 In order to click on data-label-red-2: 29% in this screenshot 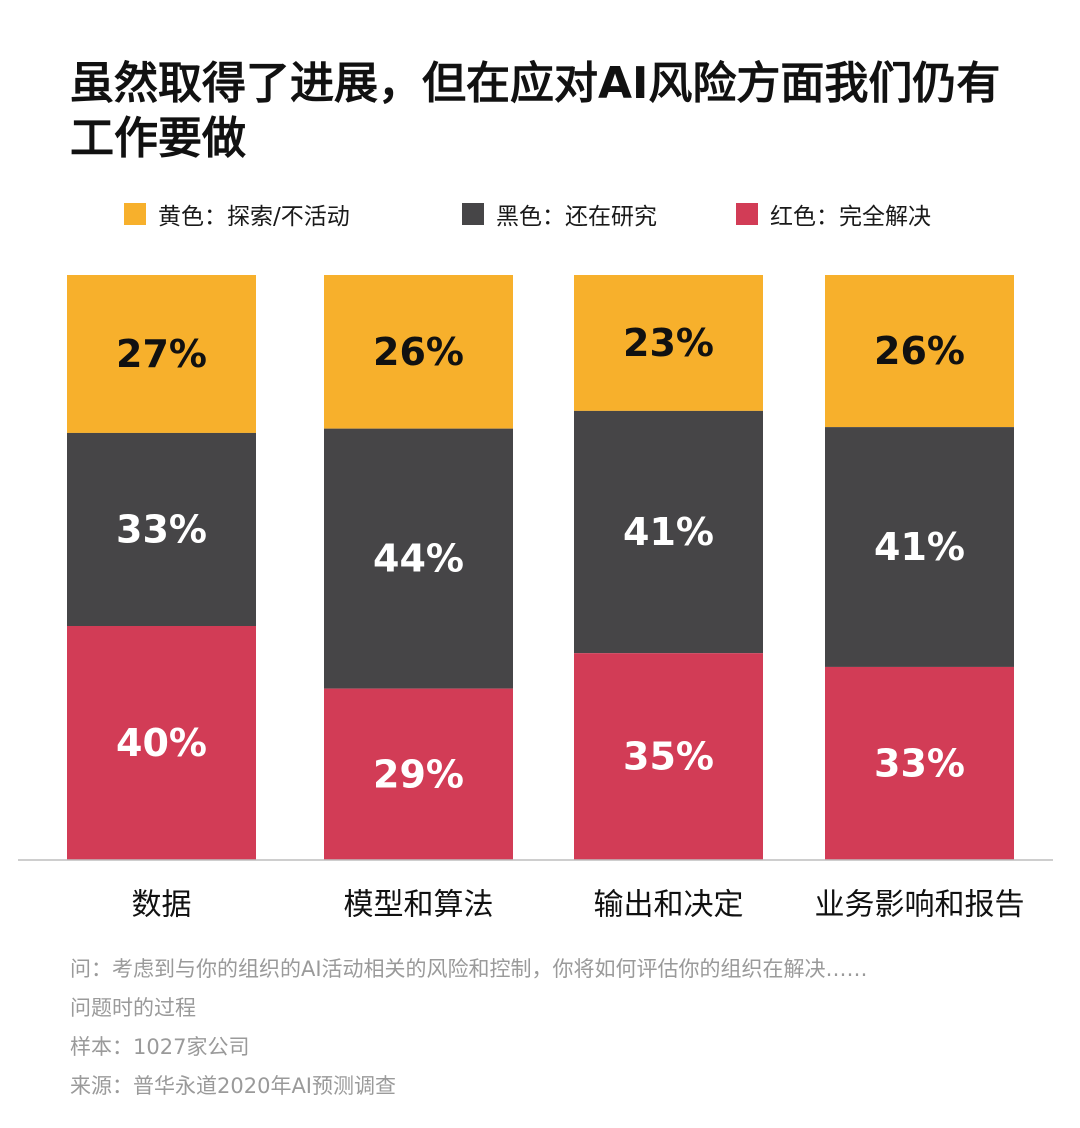, I will do `click(418, 774)`.